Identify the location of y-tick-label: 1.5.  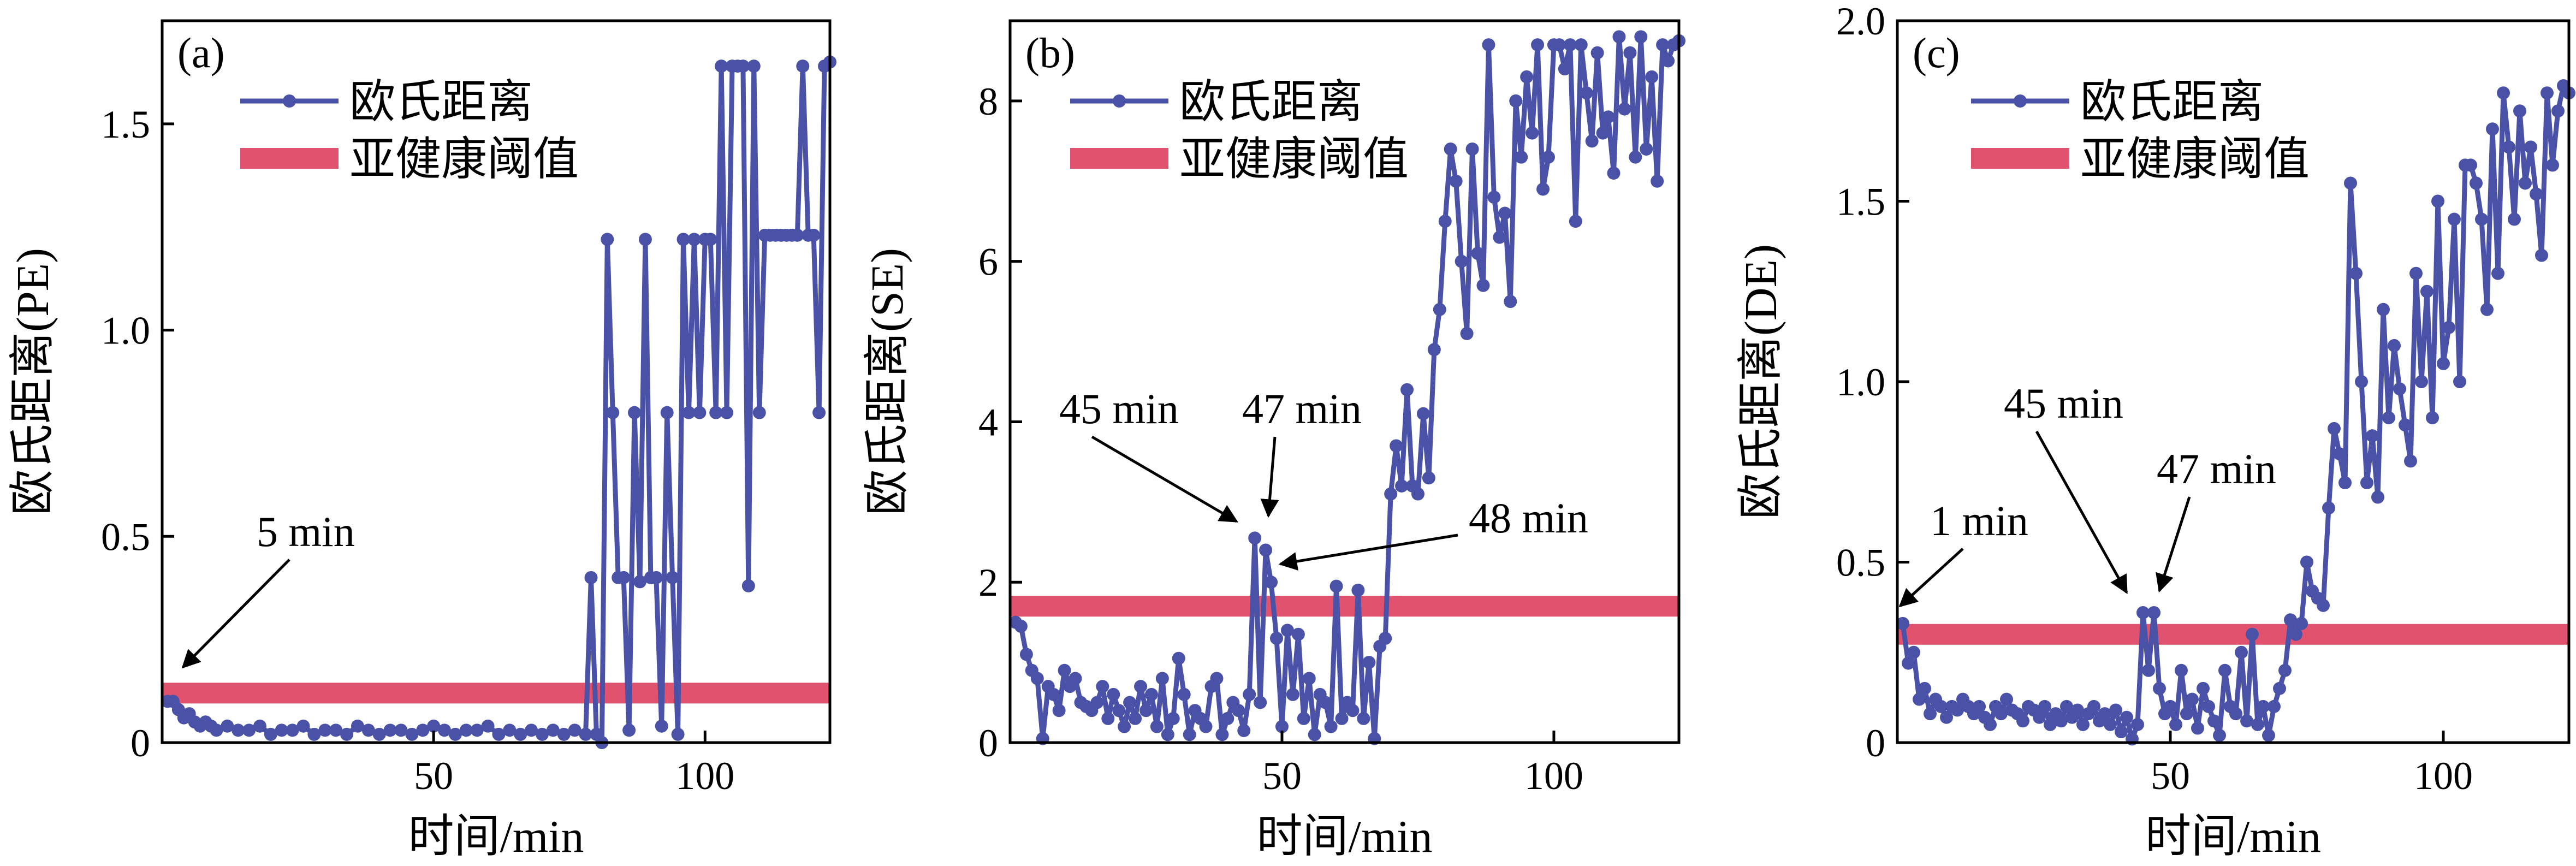
(1860, 202).